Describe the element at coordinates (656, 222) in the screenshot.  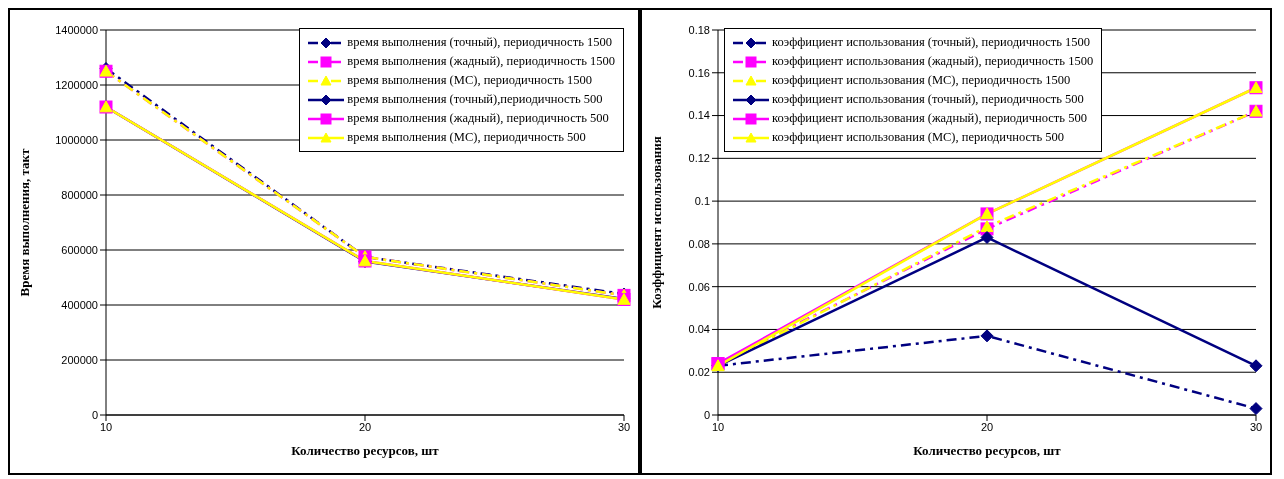
I see `y-axis-title: Коэффициент использования` at that location.